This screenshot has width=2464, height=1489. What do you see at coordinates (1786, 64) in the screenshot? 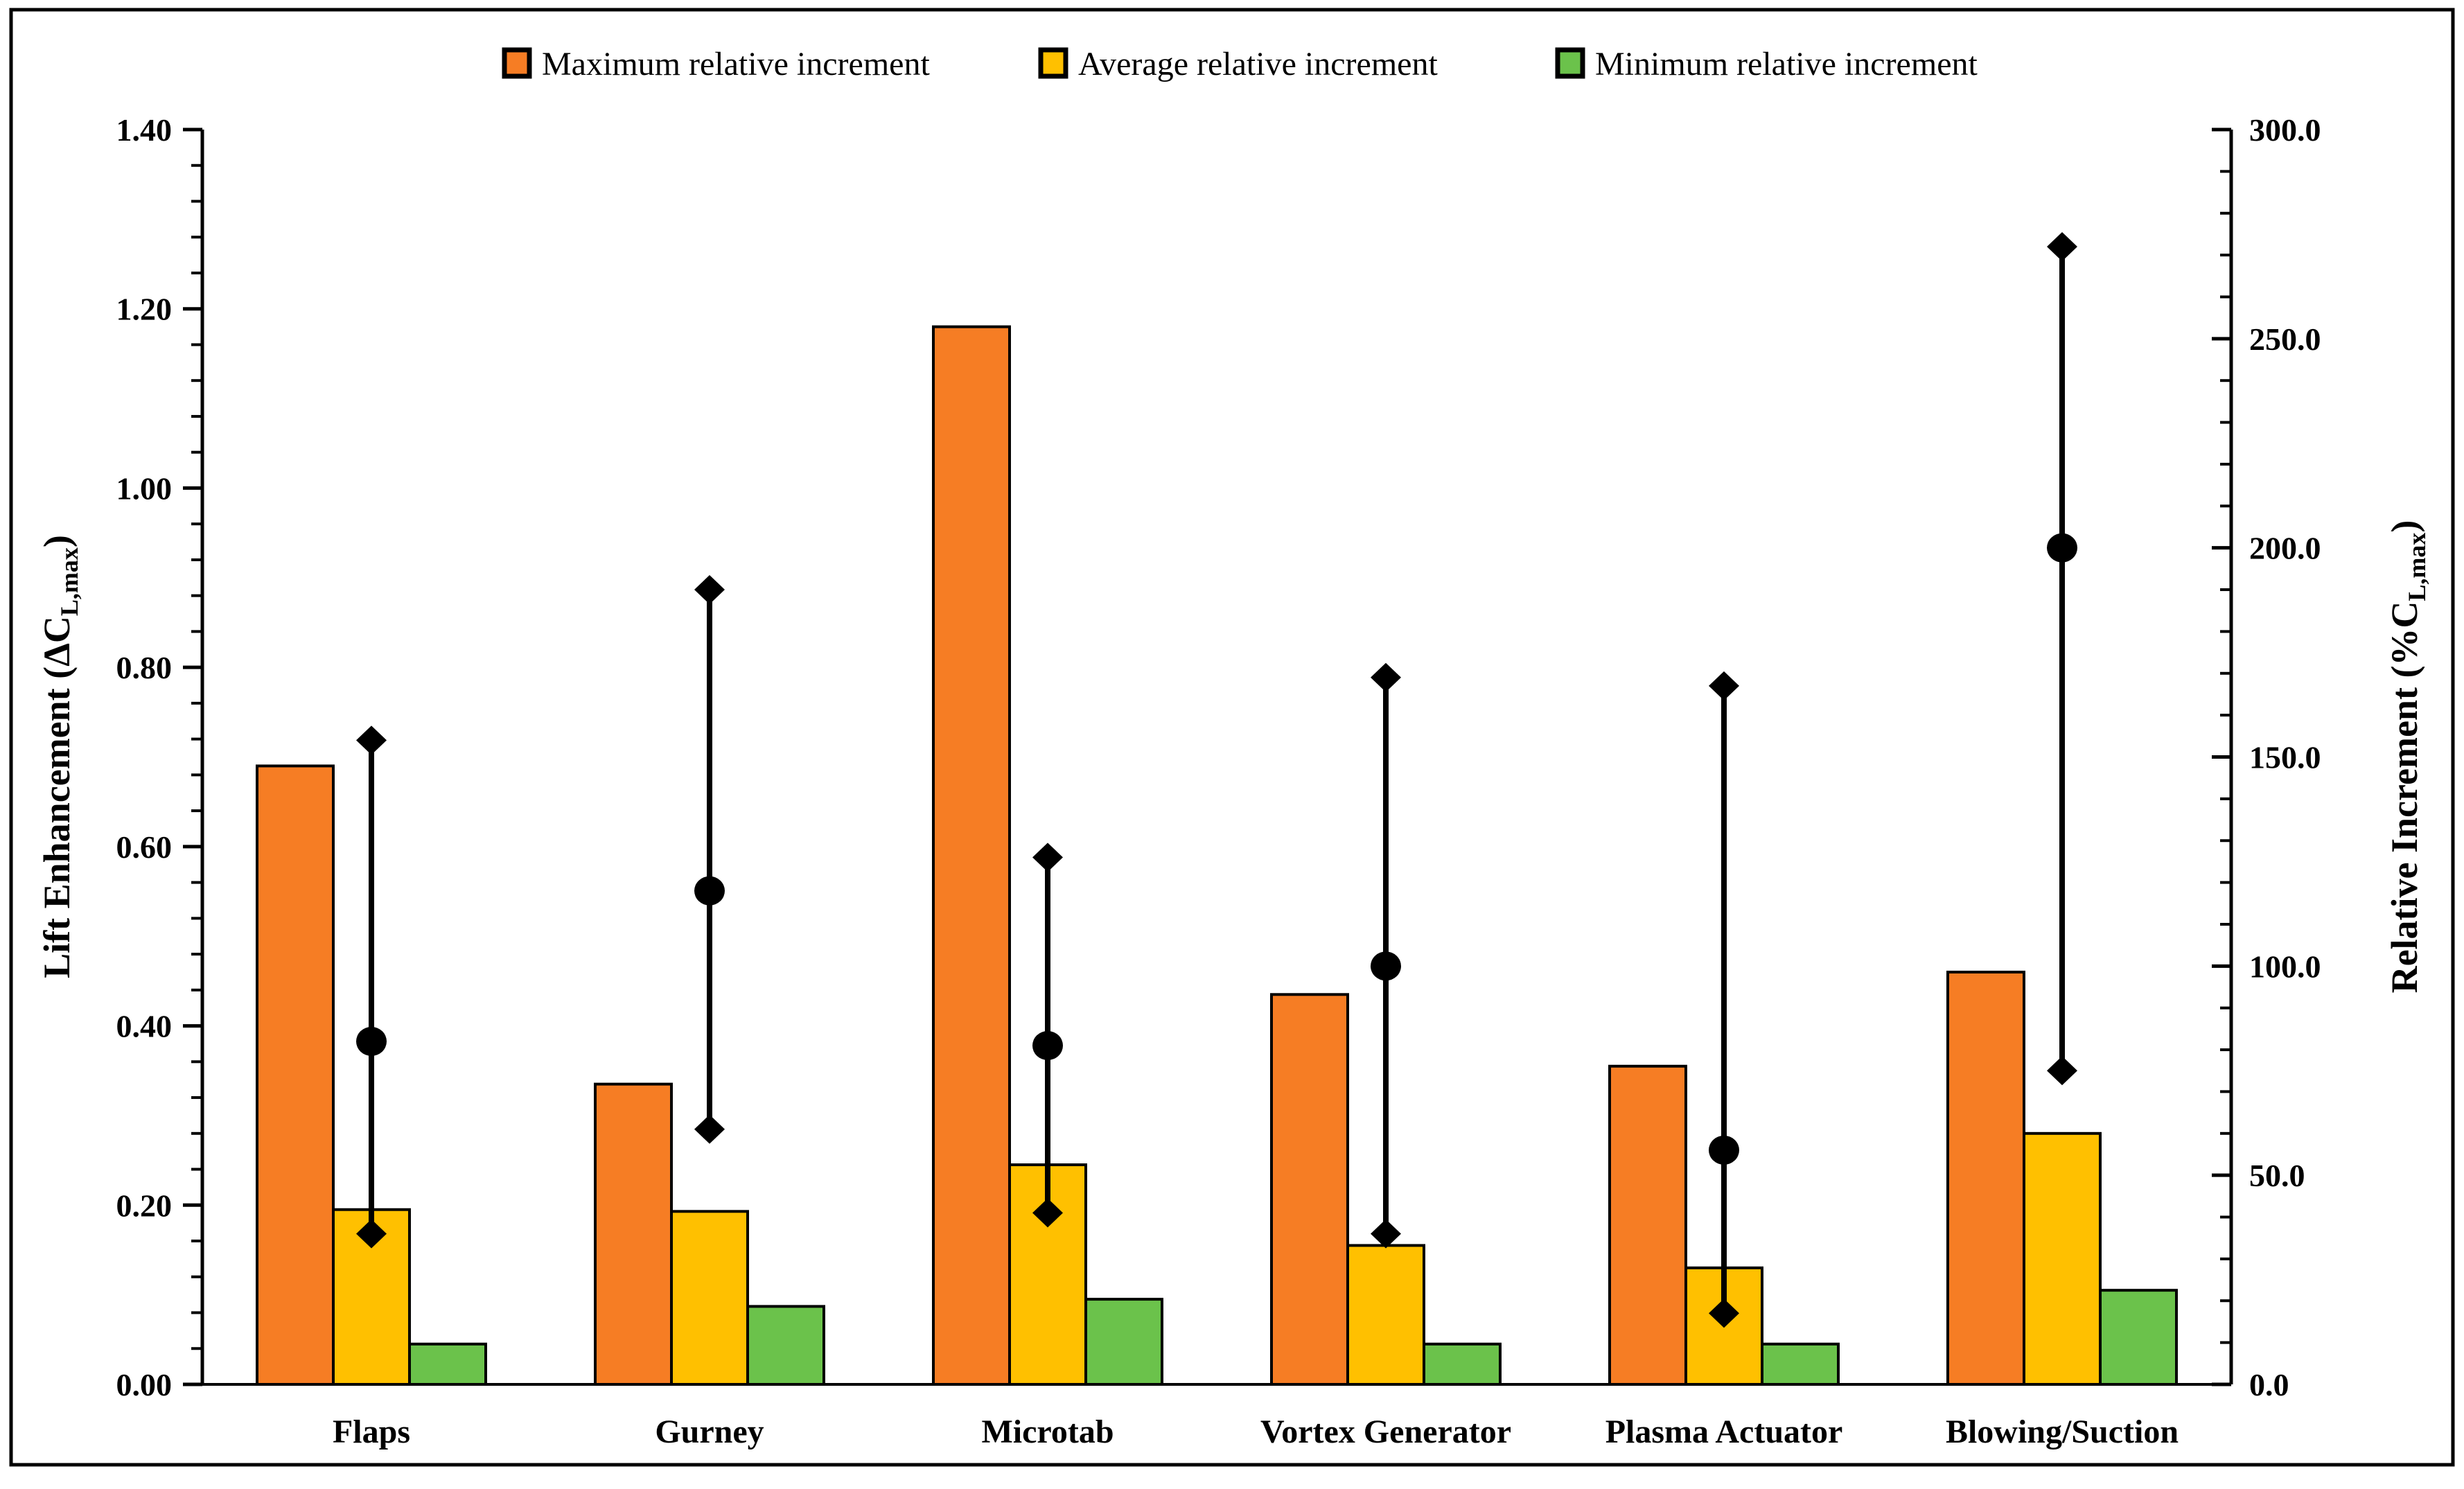
I see `legend-label-minimum: Minimum relative increment` at bounding box center [1786, 64].